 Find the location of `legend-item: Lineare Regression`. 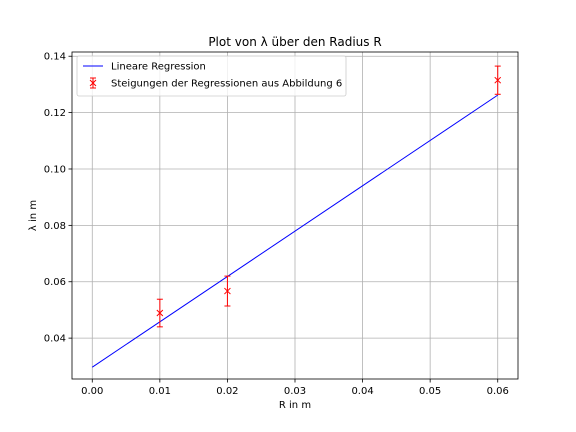

legend-item: Lineare Regression is located at coordinates (144, 67).